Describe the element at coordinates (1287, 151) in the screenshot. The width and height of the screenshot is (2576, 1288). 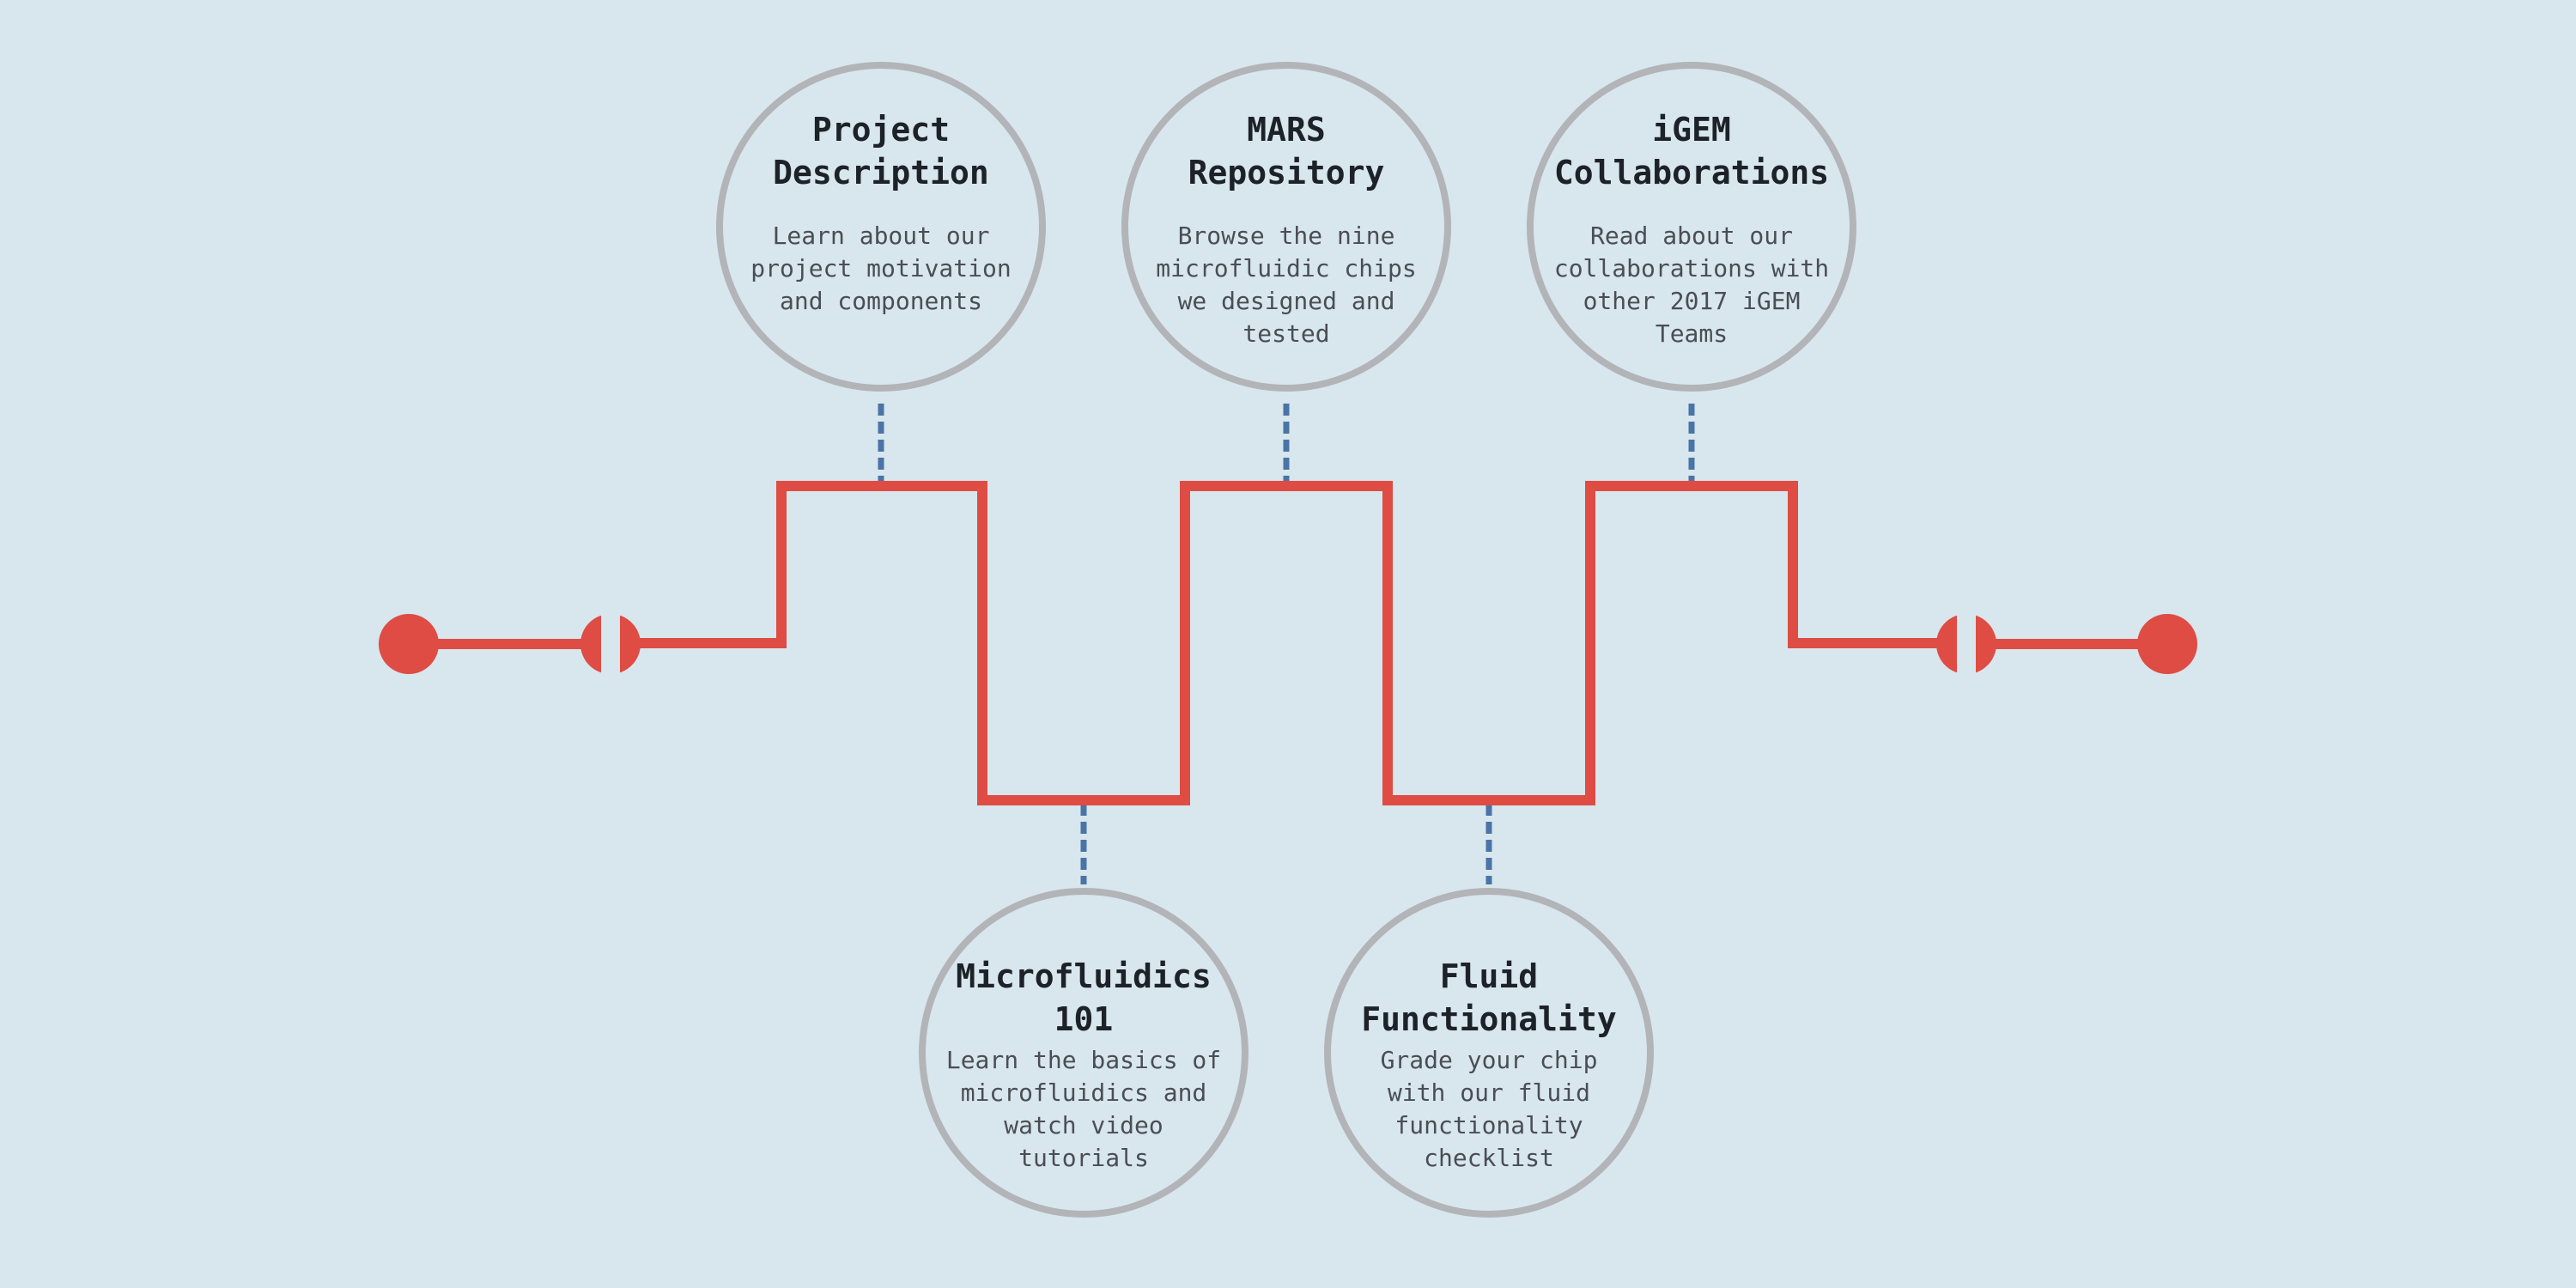
I see `node-title: MARS Repository` at that location.